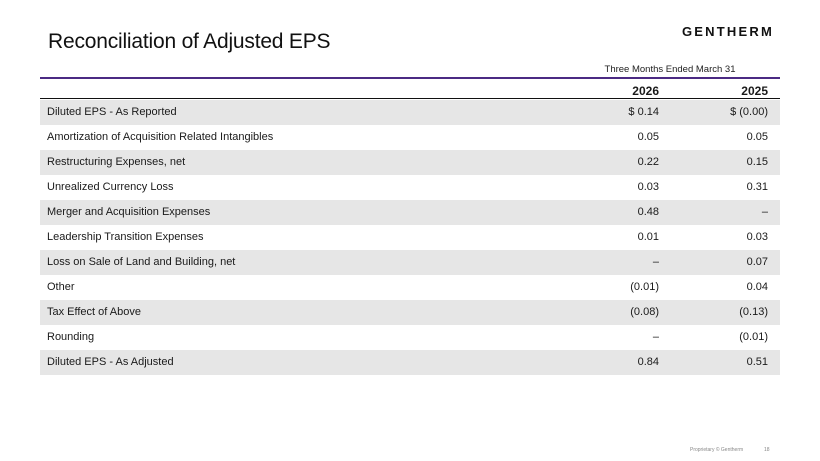  I want to click on value-2025: –, so click(764, 212).